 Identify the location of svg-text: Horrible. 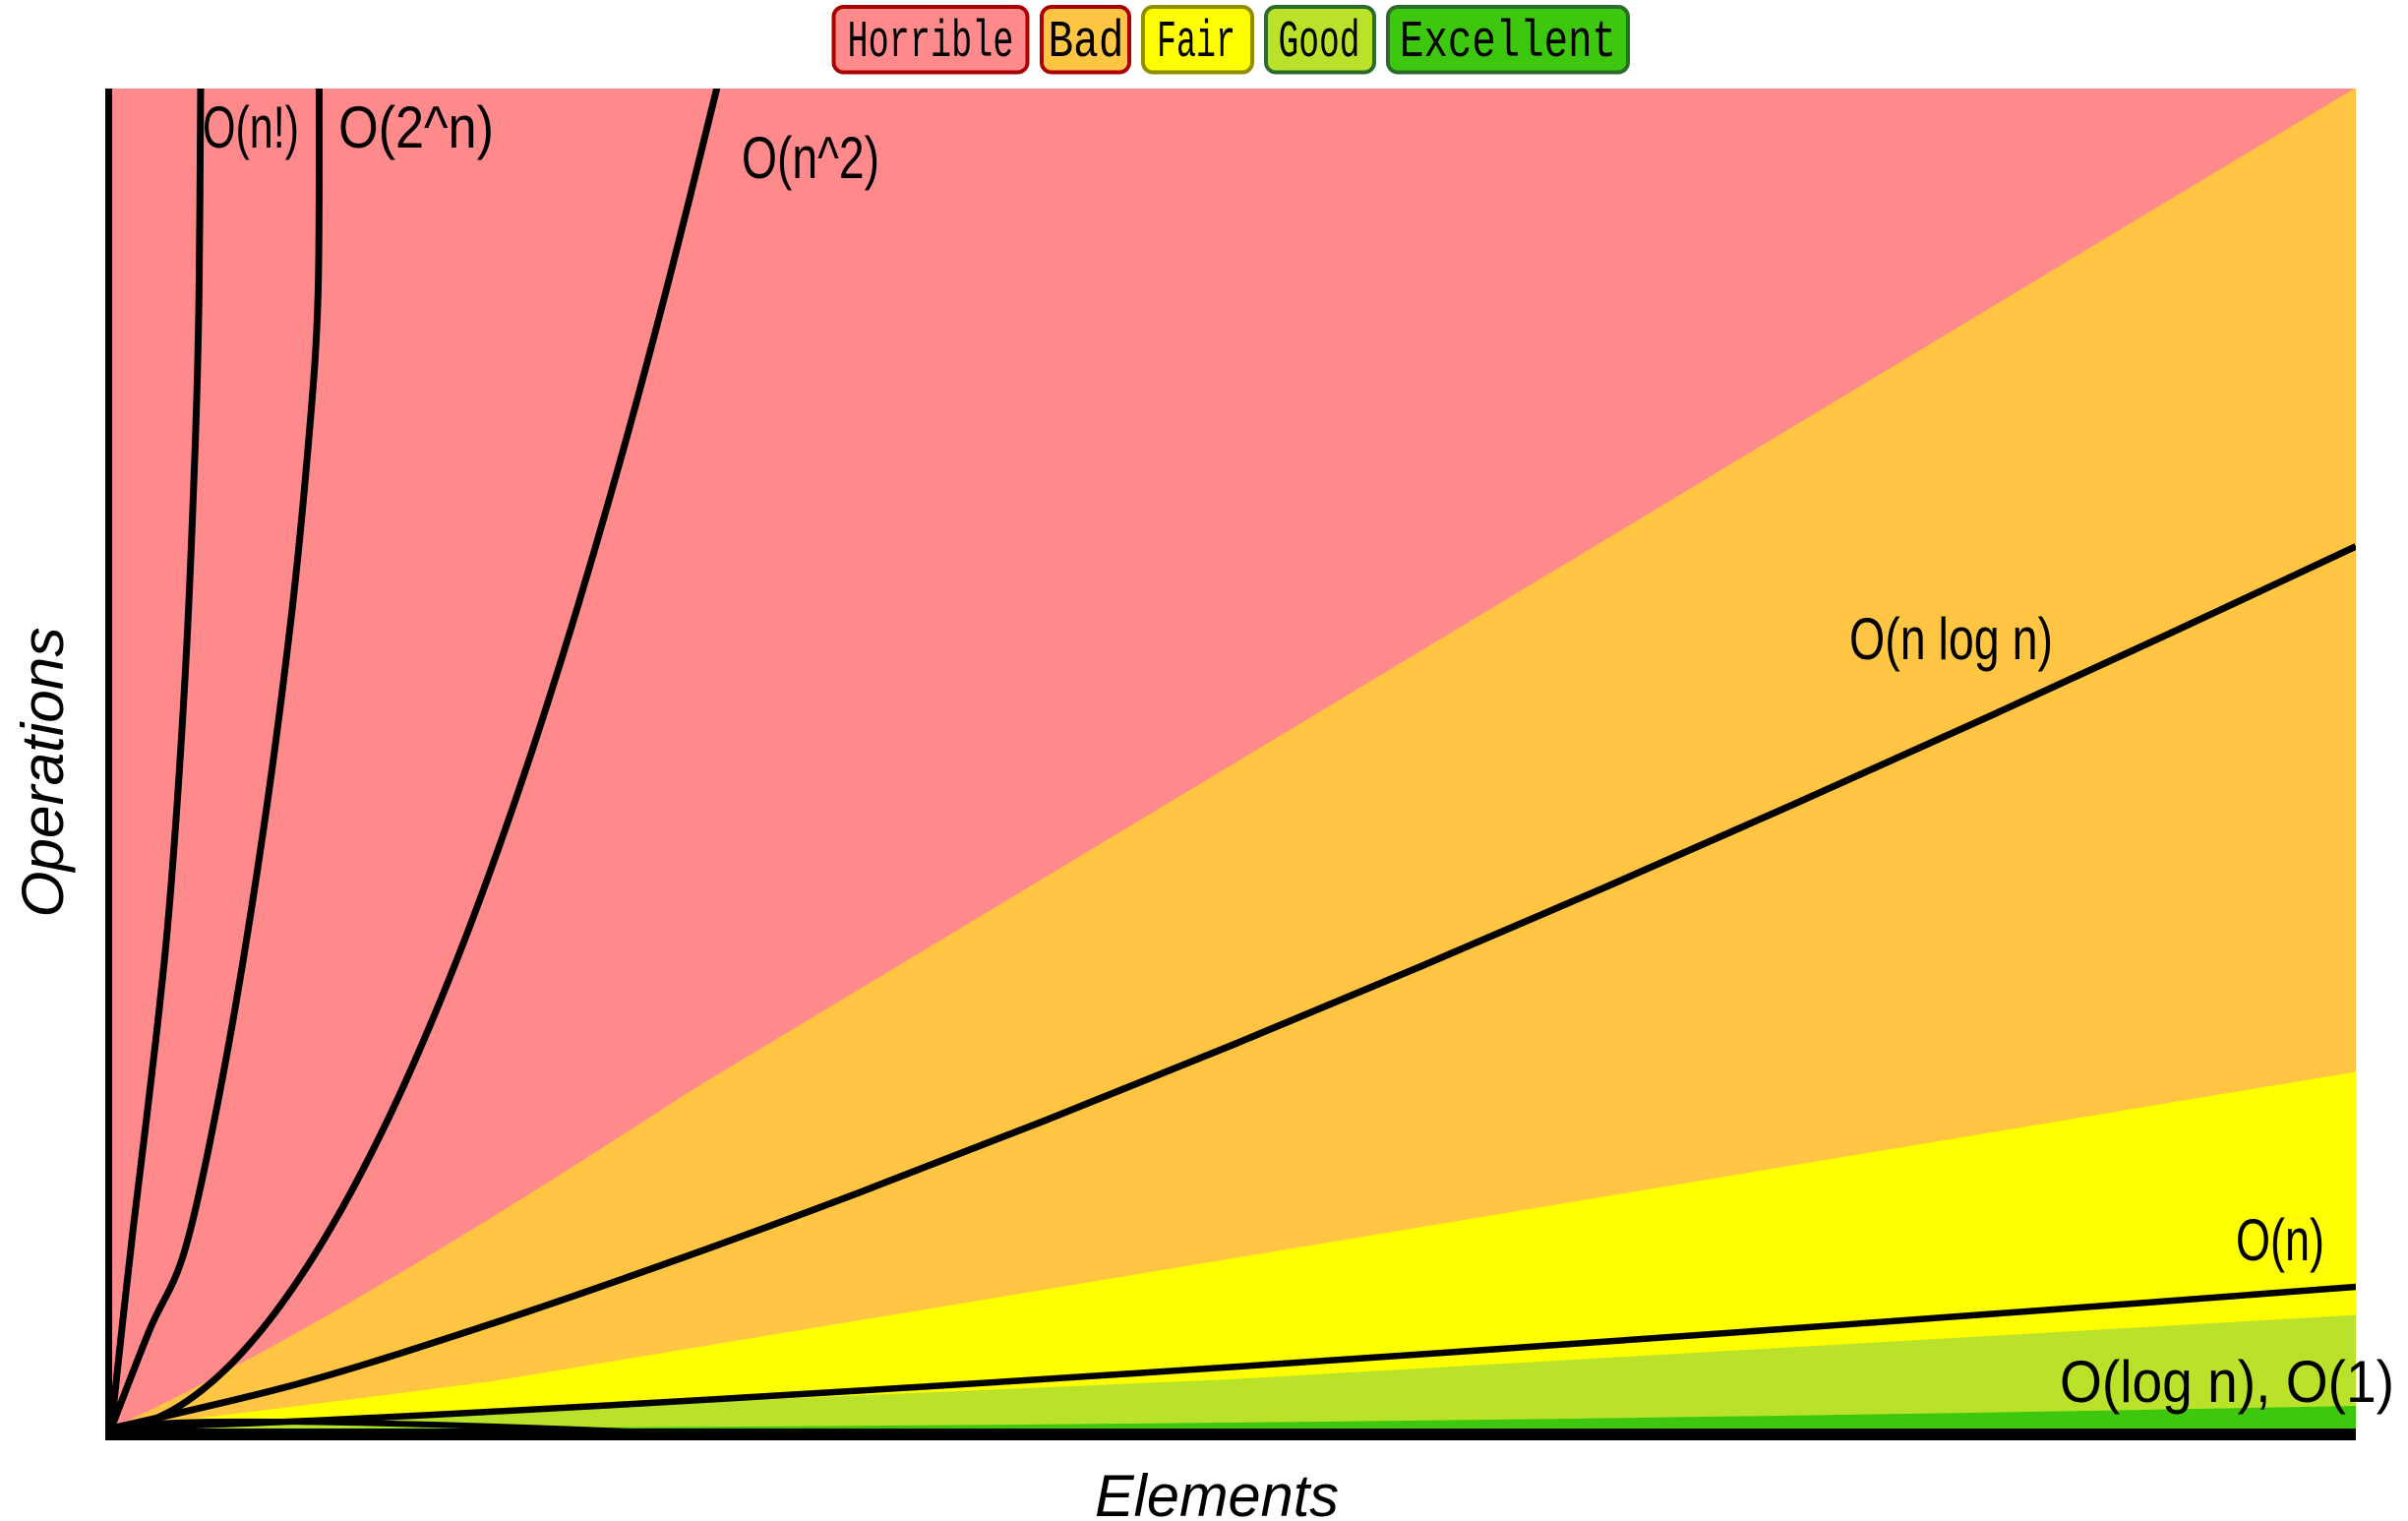
(931, 42).